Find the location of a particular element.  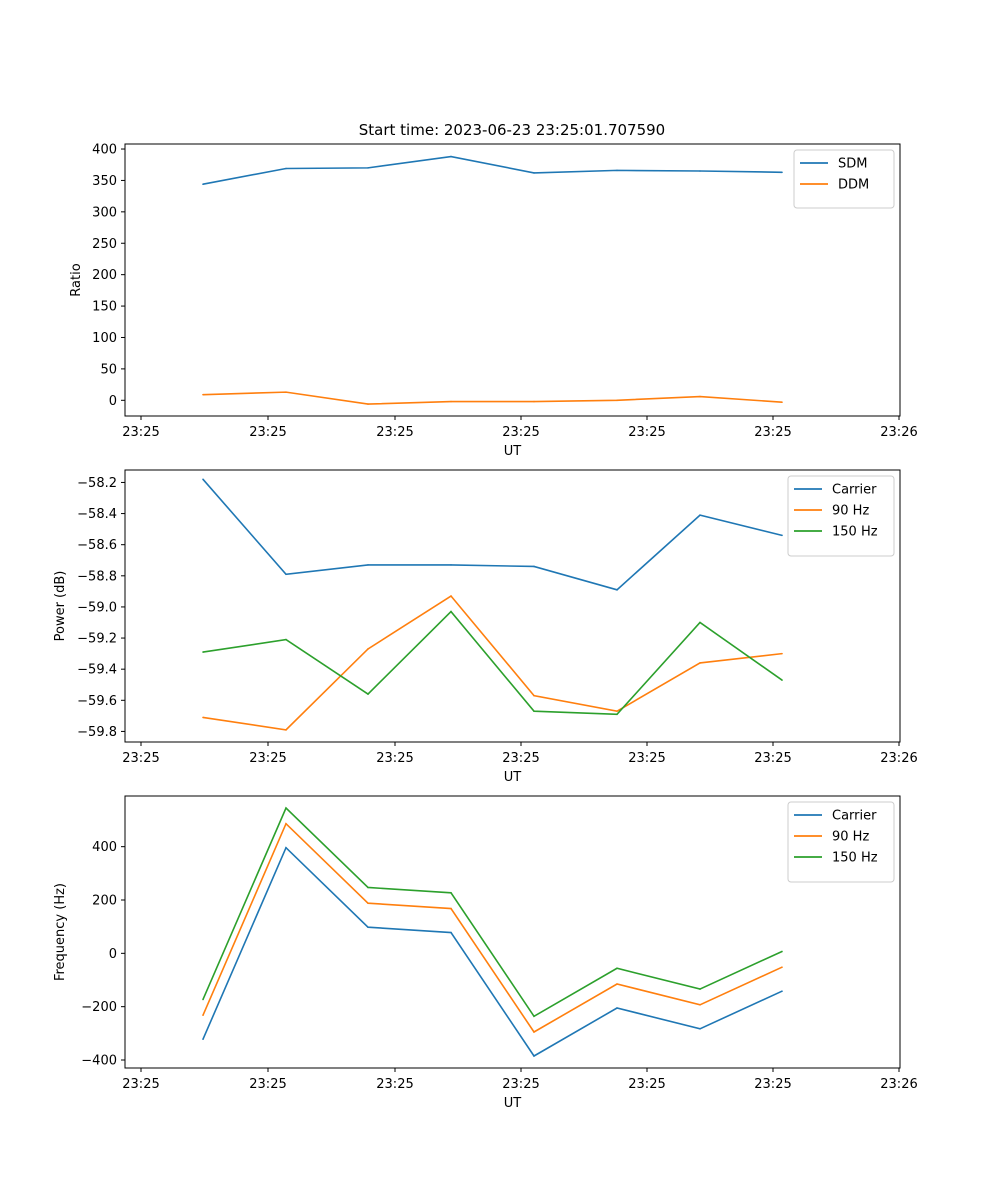

y-tick-label: −58.2 is located at coordinates (97, 483).